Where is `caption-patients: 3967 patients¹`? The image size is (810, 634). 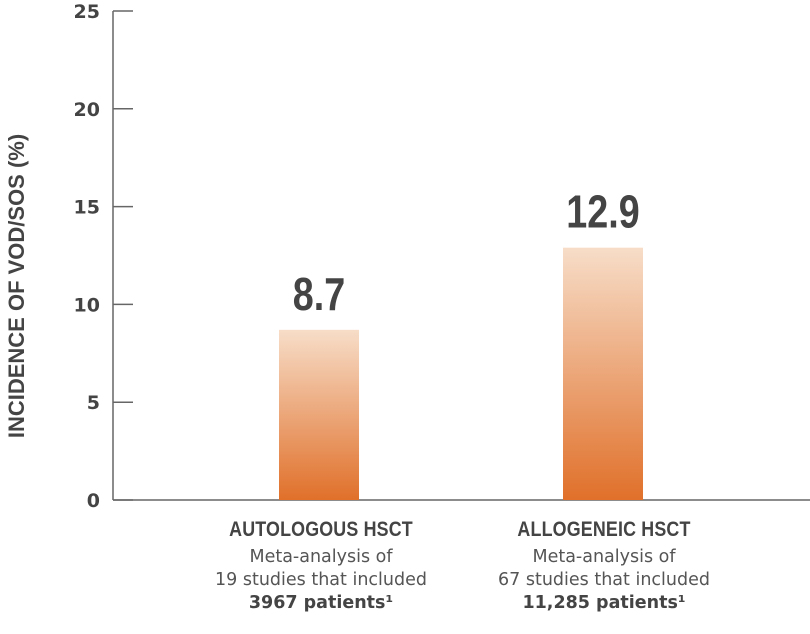
caption-patients: 3967 patients¹ is located at coordinates (321, 603).